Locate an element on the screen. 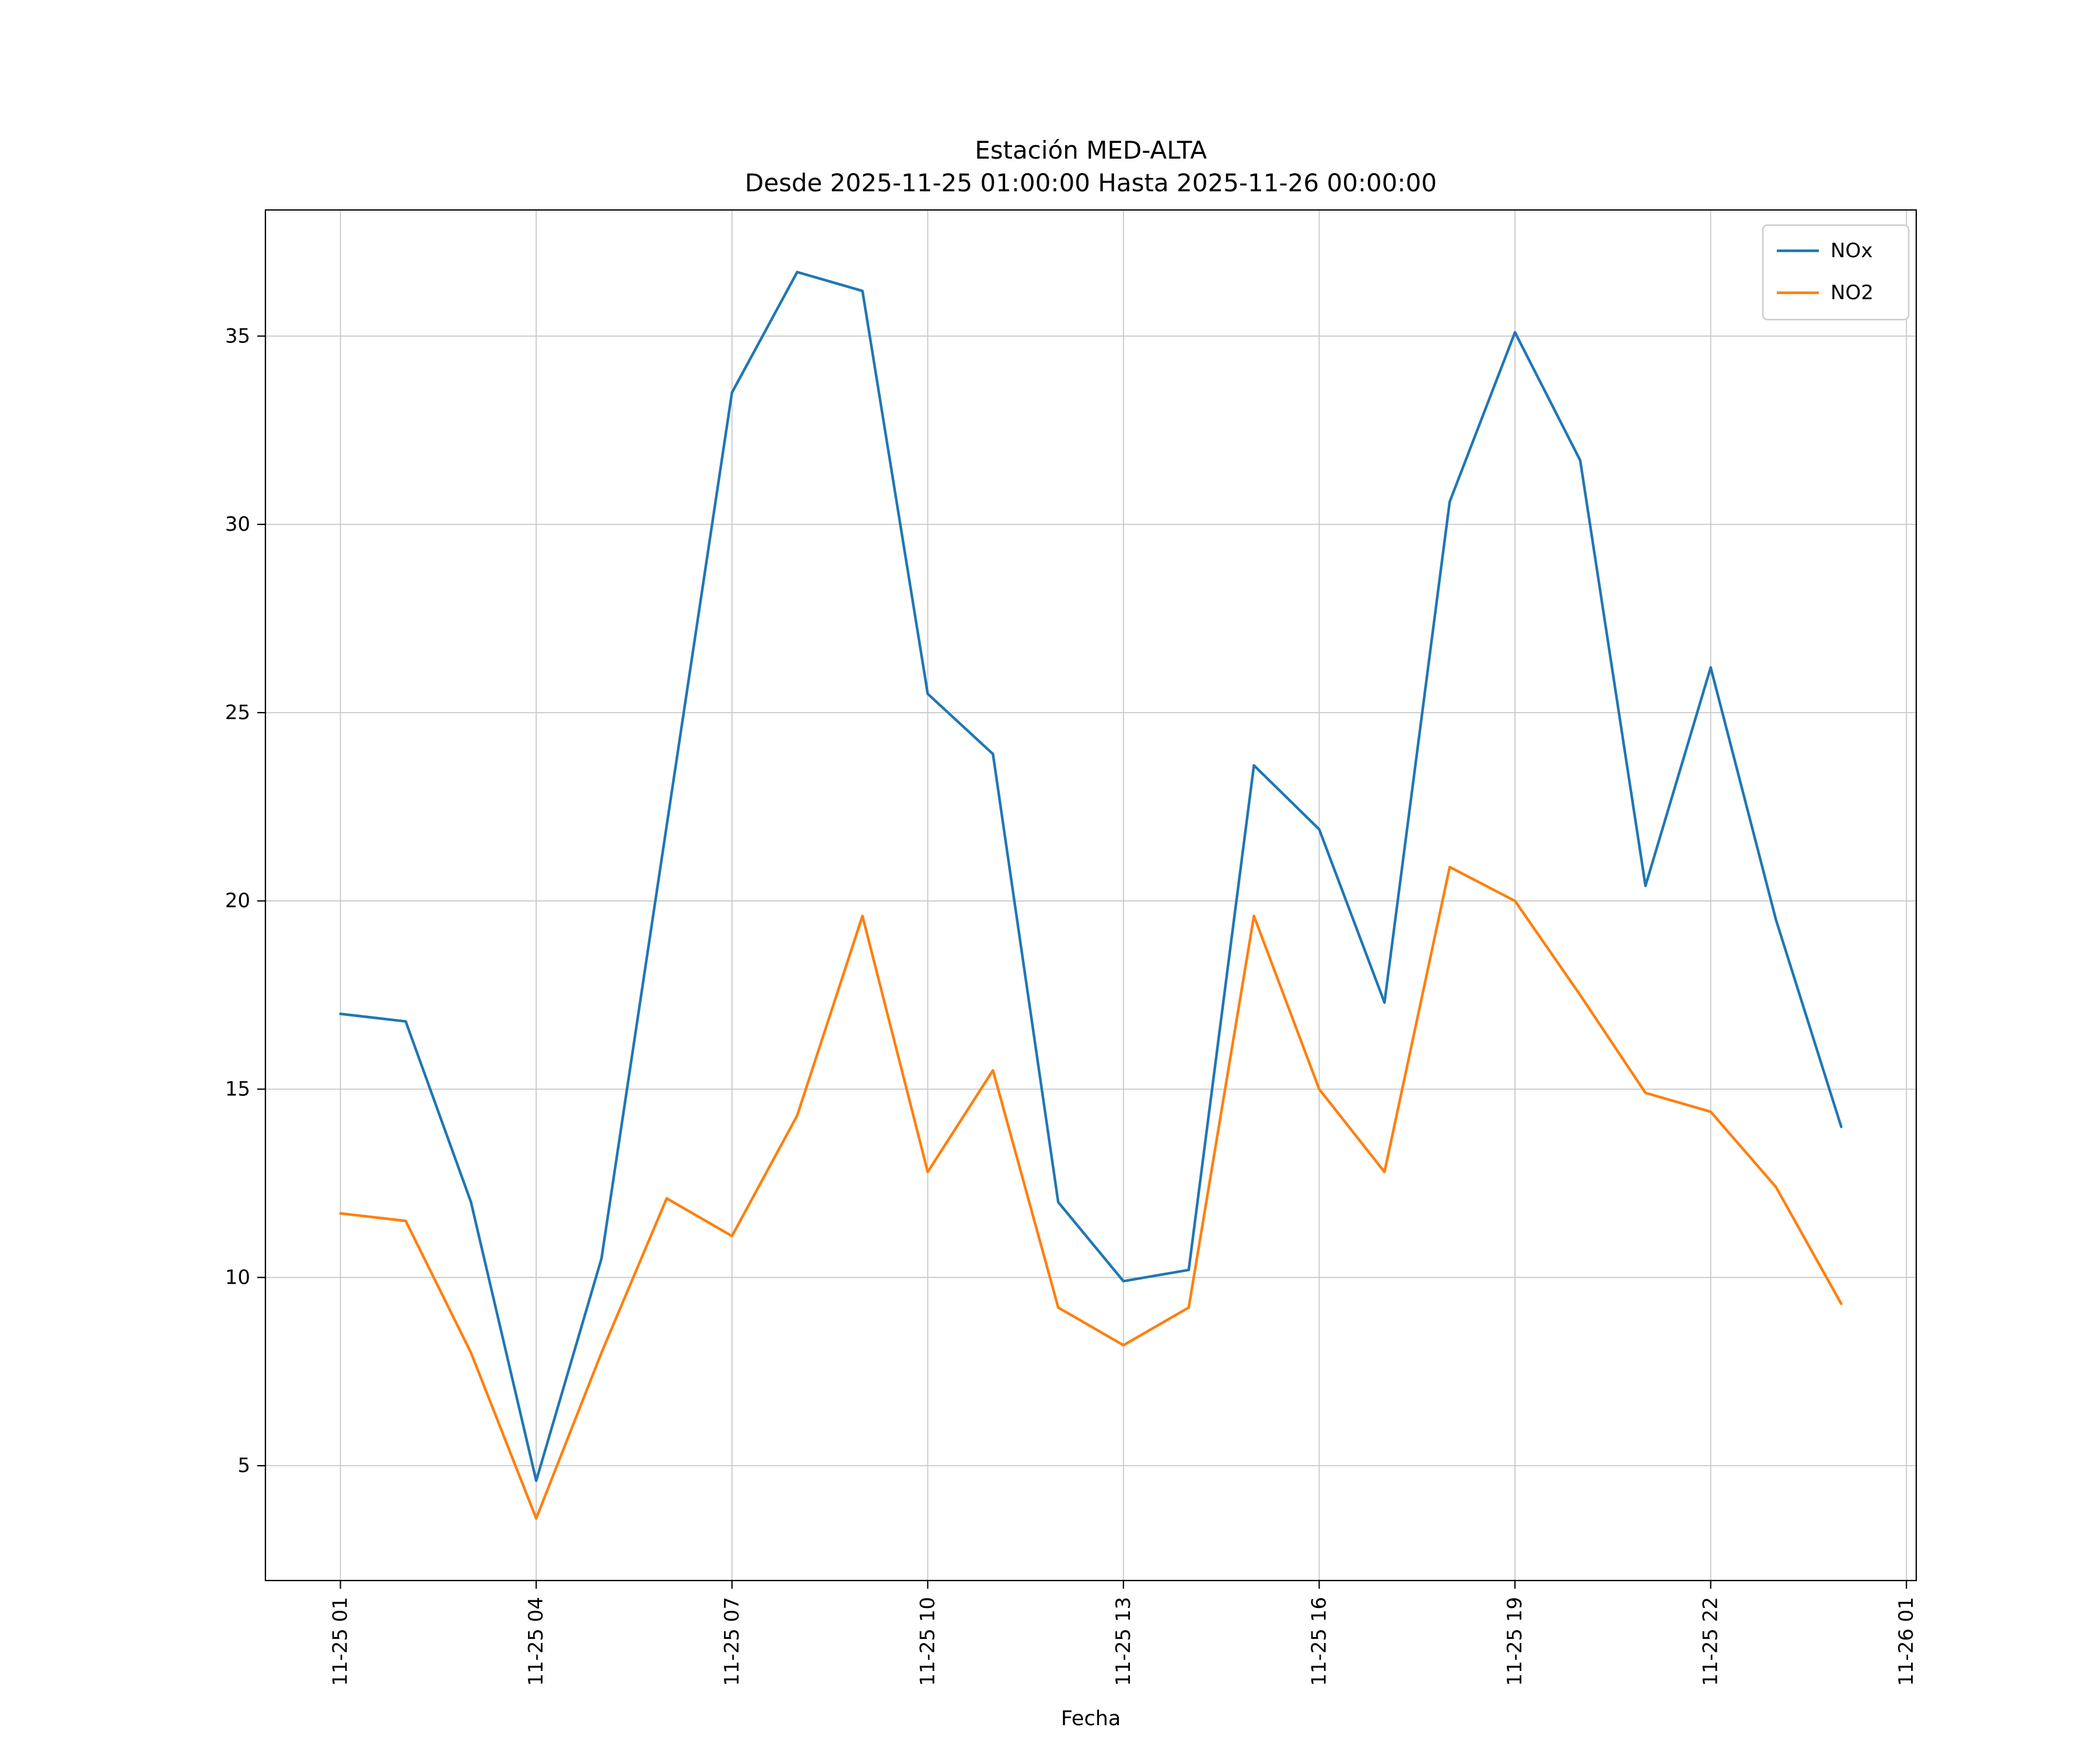  y-tick-label: 30 is located at coordinates (237, 524).